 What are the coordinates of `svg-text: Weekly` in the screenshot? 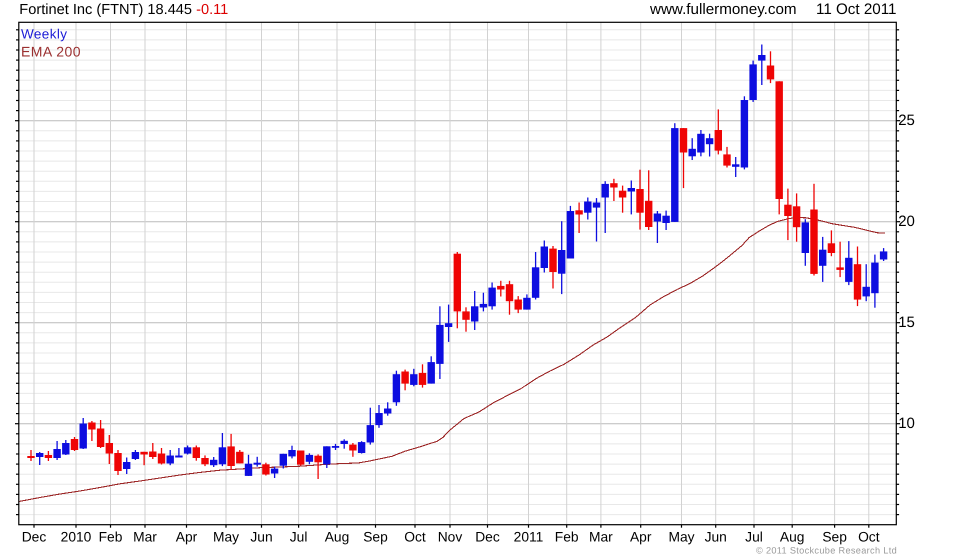 It's located at (44, 33).